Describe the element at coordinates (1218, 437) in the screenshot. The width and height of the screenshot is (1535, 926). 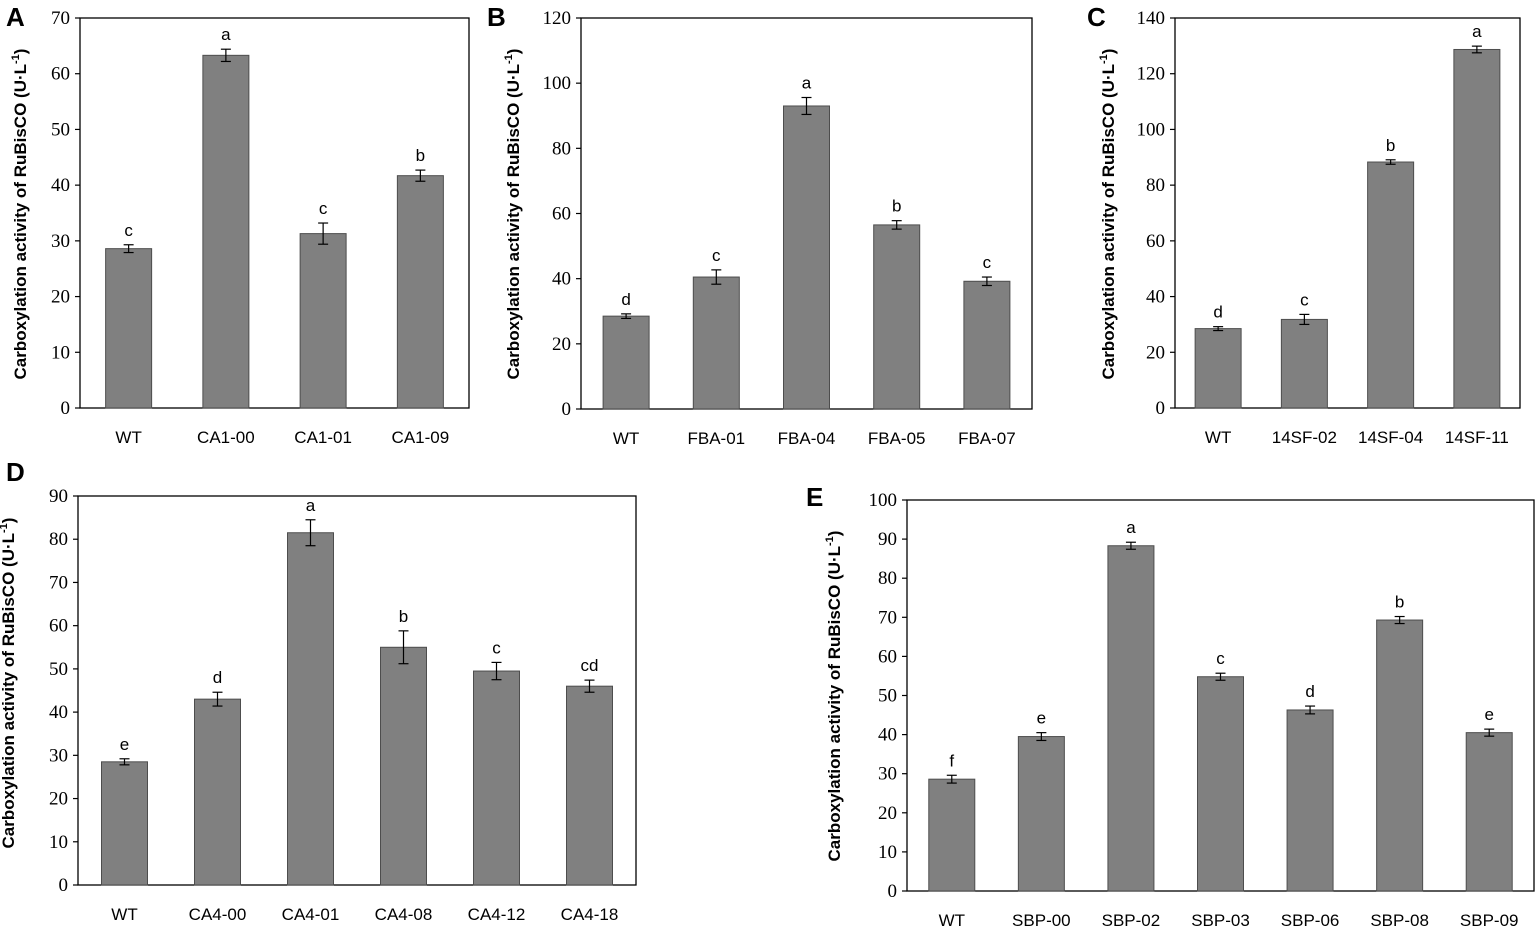
I see `panel-c-category-label: WT` at that location.